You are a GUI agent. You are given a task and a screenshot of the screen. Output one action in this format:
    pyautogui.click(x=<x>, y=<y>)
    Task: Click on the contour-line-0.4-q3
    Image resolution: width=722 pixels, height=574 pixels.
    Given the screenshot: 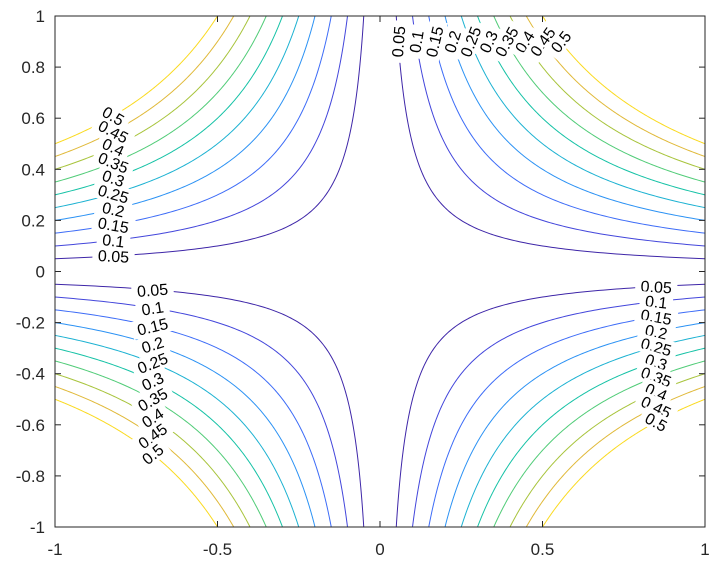 What is the action you would take?
    pyautogui.click(x=152, y=450)
    